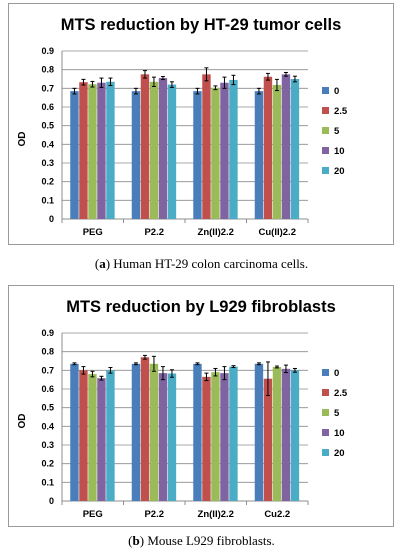  I want to click on caption-b: (b) Mouse L929 fibroblasts., so click(201, 540).